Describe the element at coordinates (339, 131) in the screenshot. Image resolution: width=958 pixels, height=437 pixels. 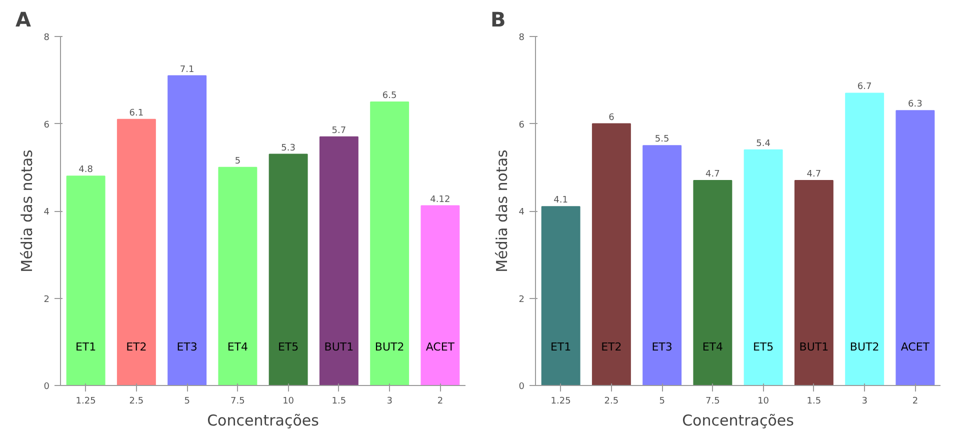
I see `data-label: 5.7` at that location.